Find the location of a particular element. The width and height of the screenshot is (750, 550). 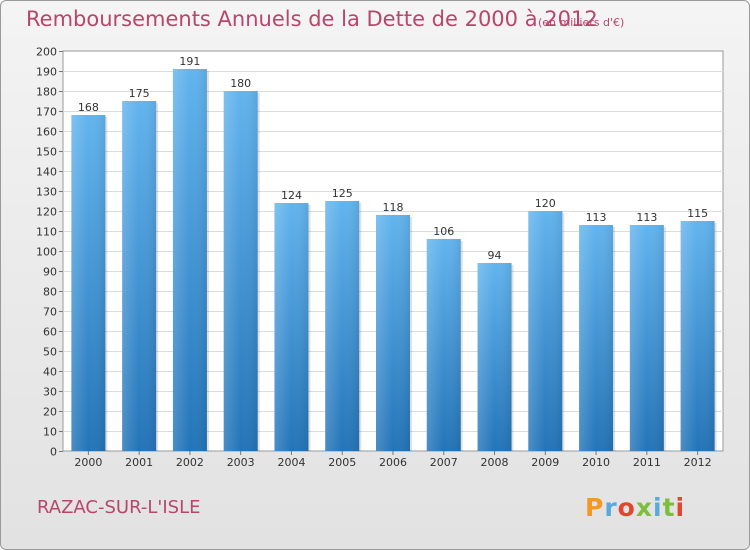

bar-value-label: 94 is located at coordinates (495, 255).